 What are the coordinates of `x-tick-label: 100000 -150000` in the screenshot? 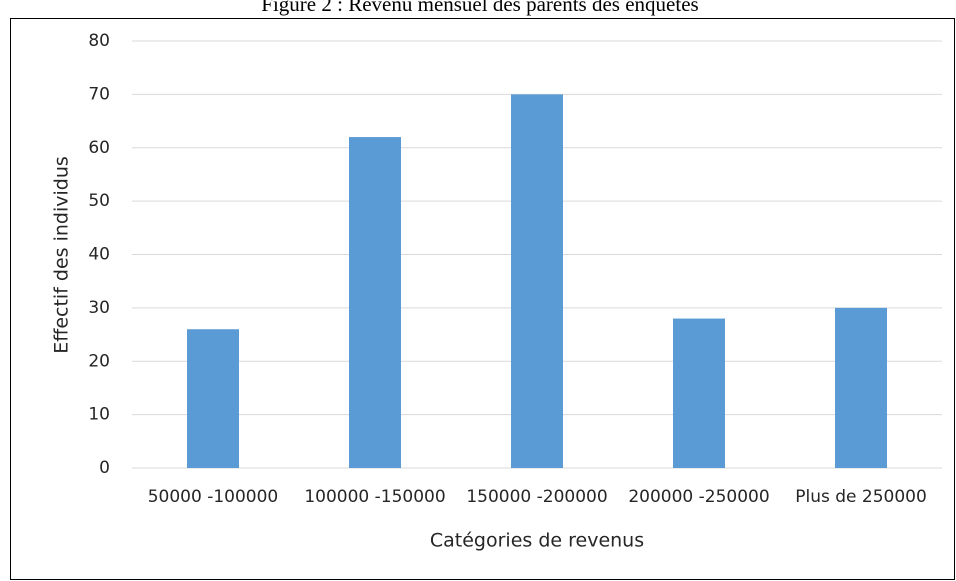 It's located at (374, 497).